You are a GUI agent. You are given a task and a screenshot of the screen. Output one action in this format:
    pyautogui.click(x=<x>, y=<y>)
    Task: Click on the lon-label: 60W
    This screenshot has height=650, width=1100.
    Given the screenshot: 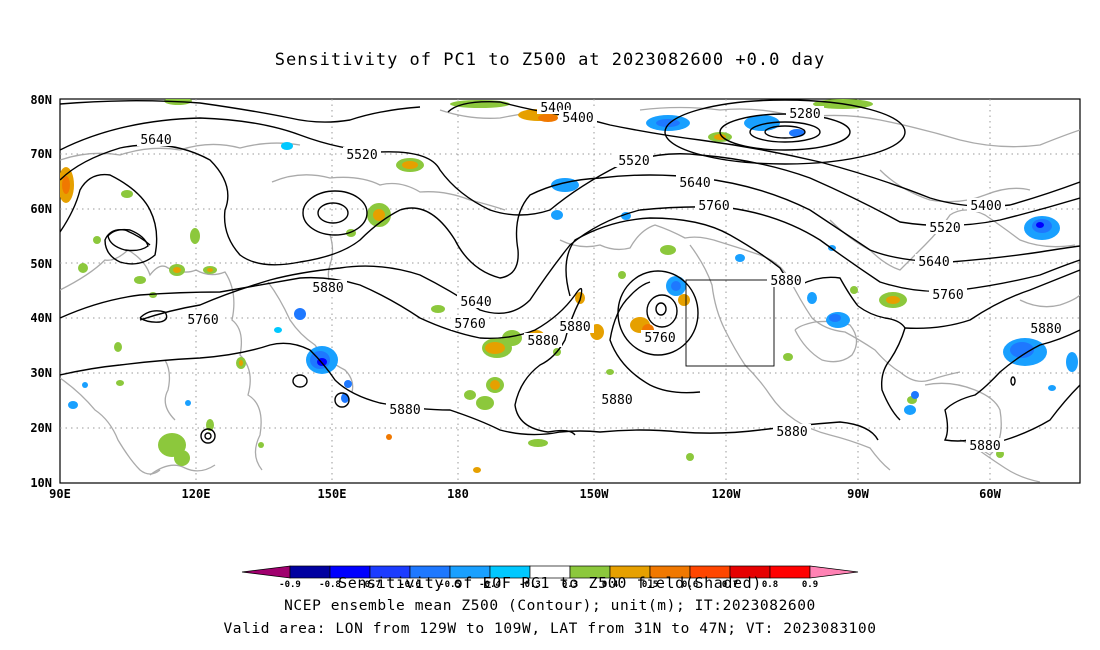 What is the action you would take?
    pyautogui.click(x=990, y=494)
    